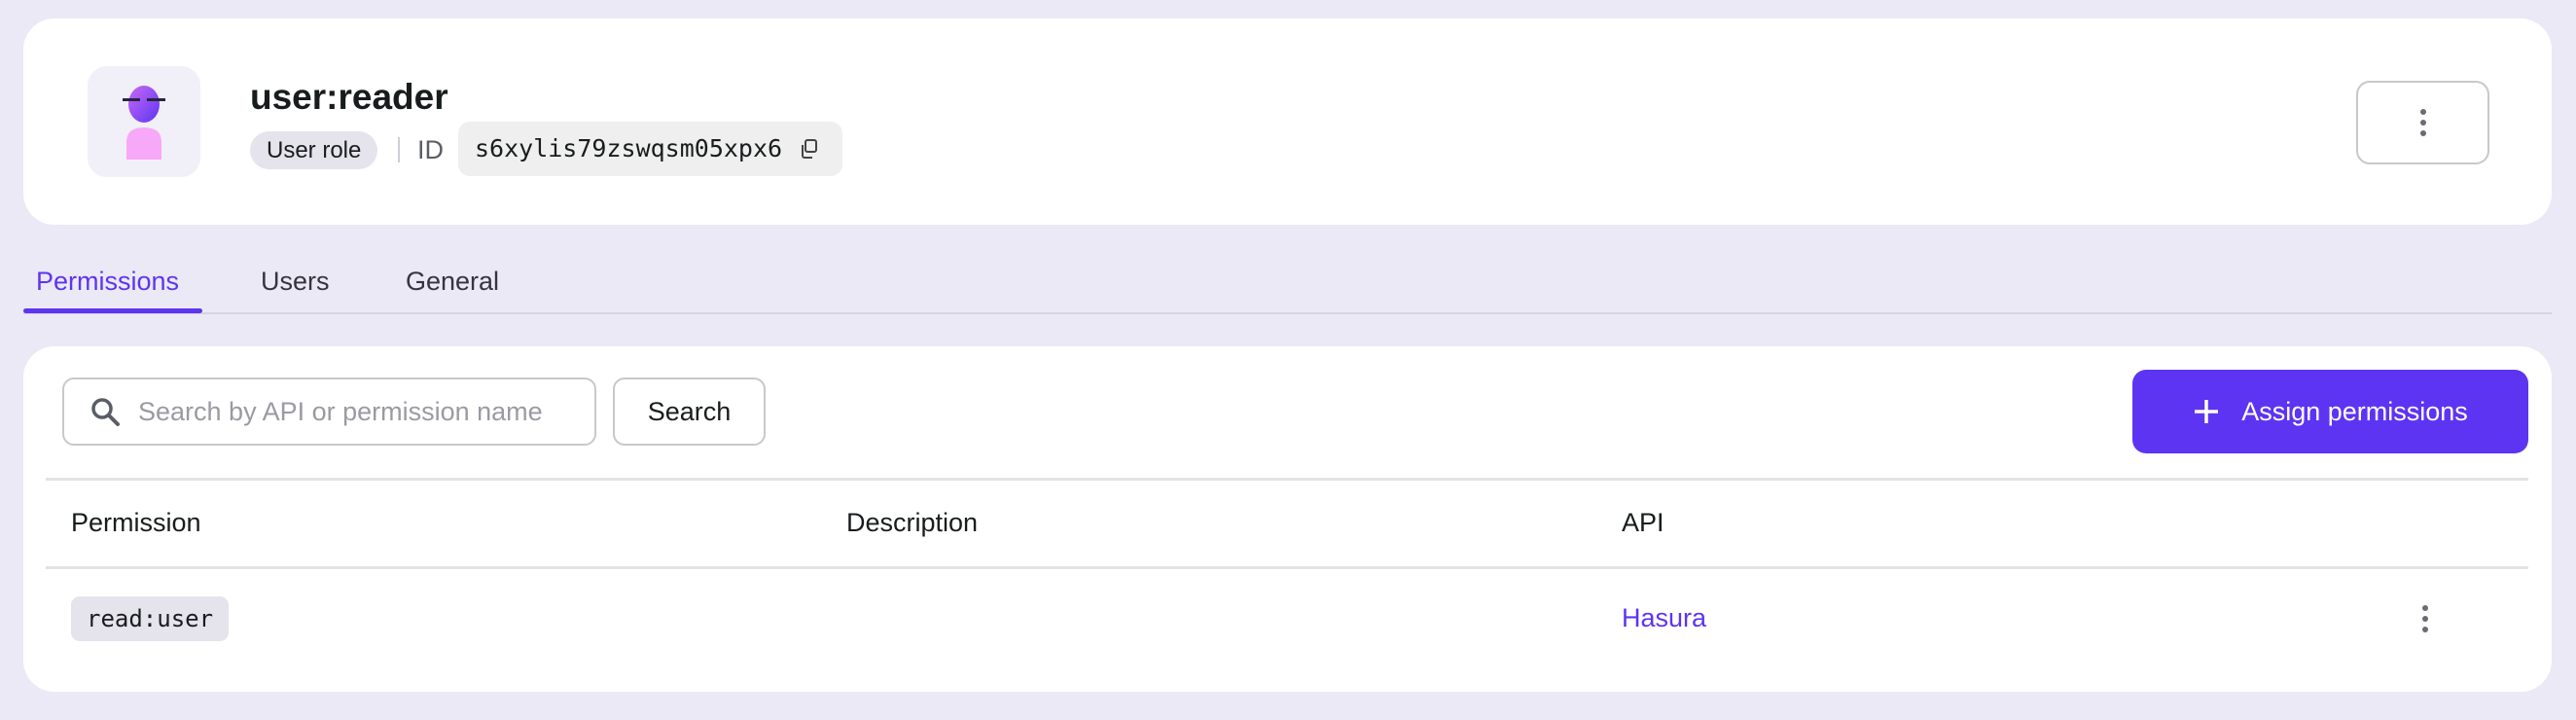 Image resolution: width=2576 pixels, height=720 pixels. Describe the element at coordinates (430, 149) in the screenshot. I see `id-label: ID` at that location.